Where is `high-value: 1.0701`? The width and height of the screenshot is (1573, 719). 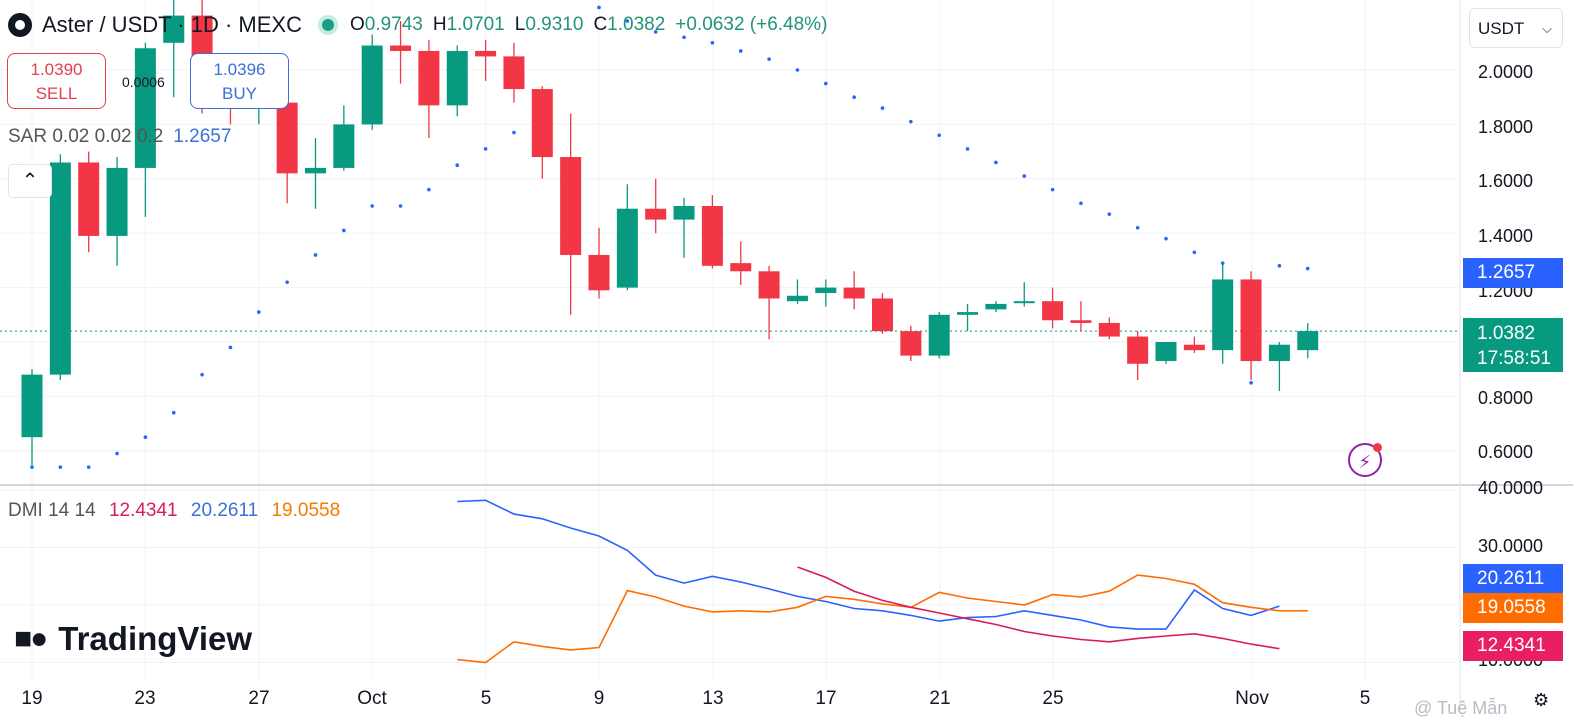
high-value: 1.0701 is located at coordinates (475, 24).